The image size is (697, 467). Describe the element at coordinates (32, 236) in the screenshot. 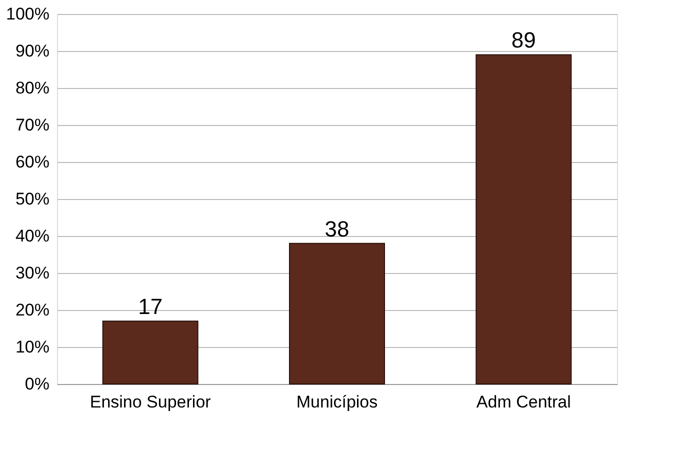

I see `y-tick-label: 40%` at that location.